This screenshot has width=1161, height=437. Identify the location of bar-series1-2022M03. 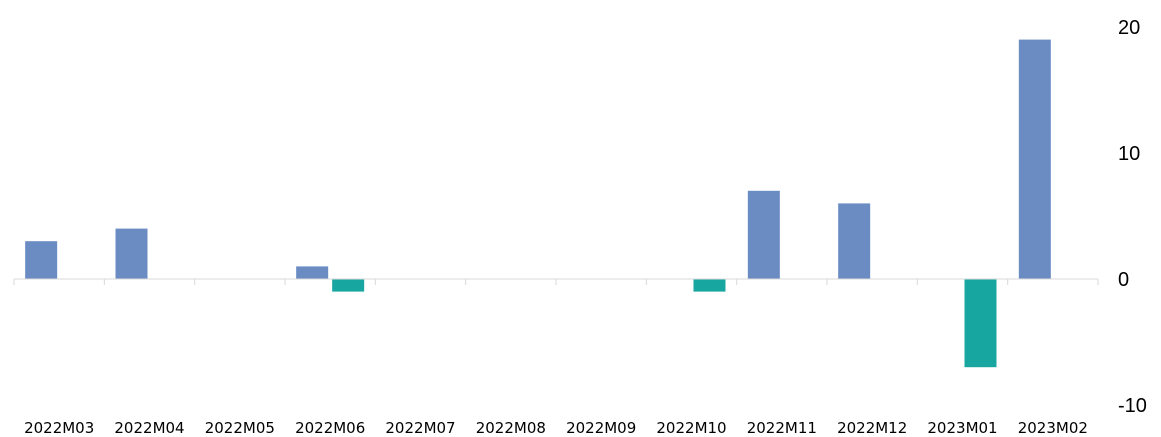
(41, 260).